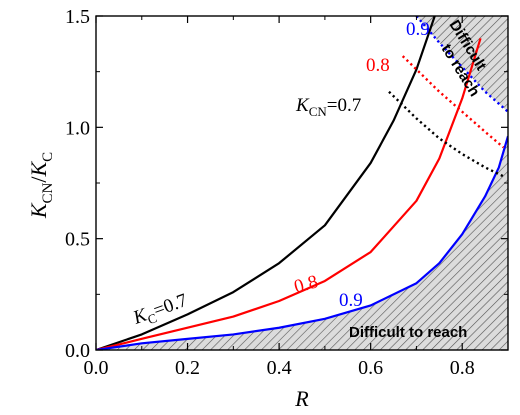 This screenshot has width=520, height=415. What do you see at coordinates (96, 368) in the screenshot?
I see `x-tick-label: 0.0` at bounding box center [96, 368].